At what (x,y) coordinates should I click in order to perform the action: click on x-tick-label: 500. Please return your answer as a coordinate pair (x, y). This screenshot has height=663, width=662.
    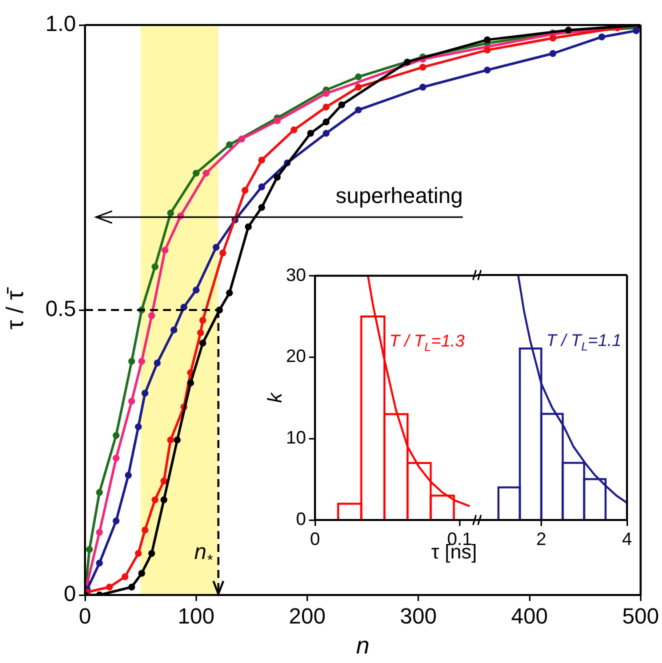
    Looking at the image, I should click on (641, 615).